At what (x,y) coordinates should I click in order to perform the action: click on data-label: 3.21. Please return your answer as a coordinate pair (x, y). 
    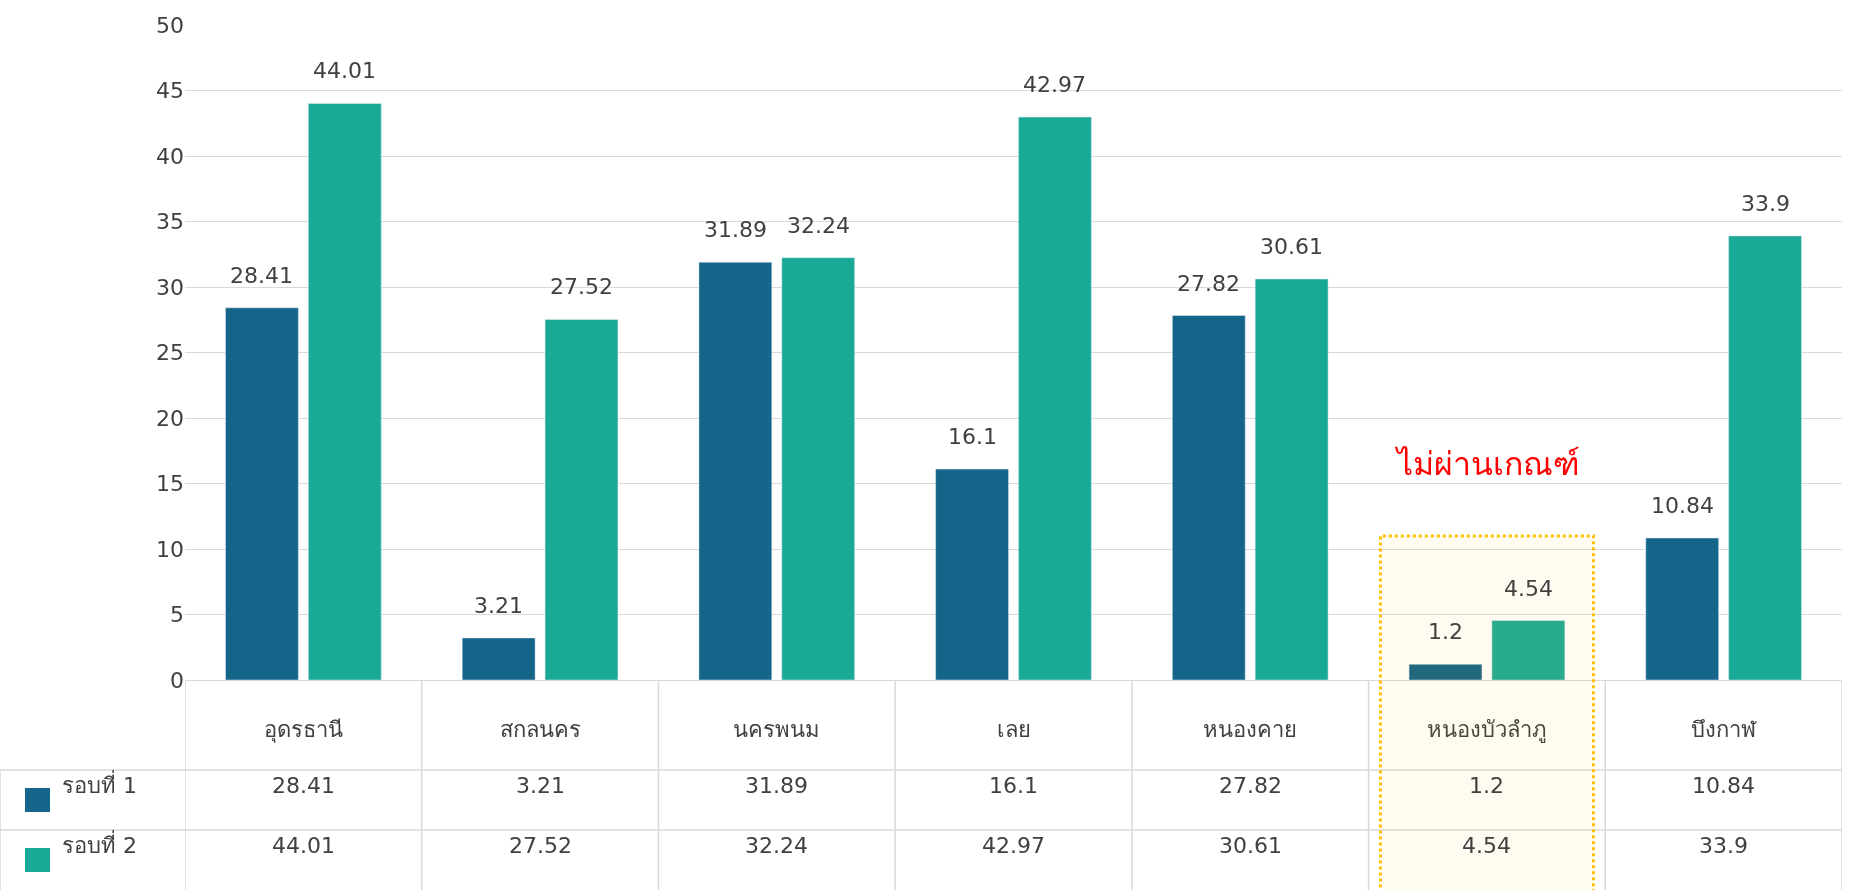
    Looking at the image, I should click on (540, 785).